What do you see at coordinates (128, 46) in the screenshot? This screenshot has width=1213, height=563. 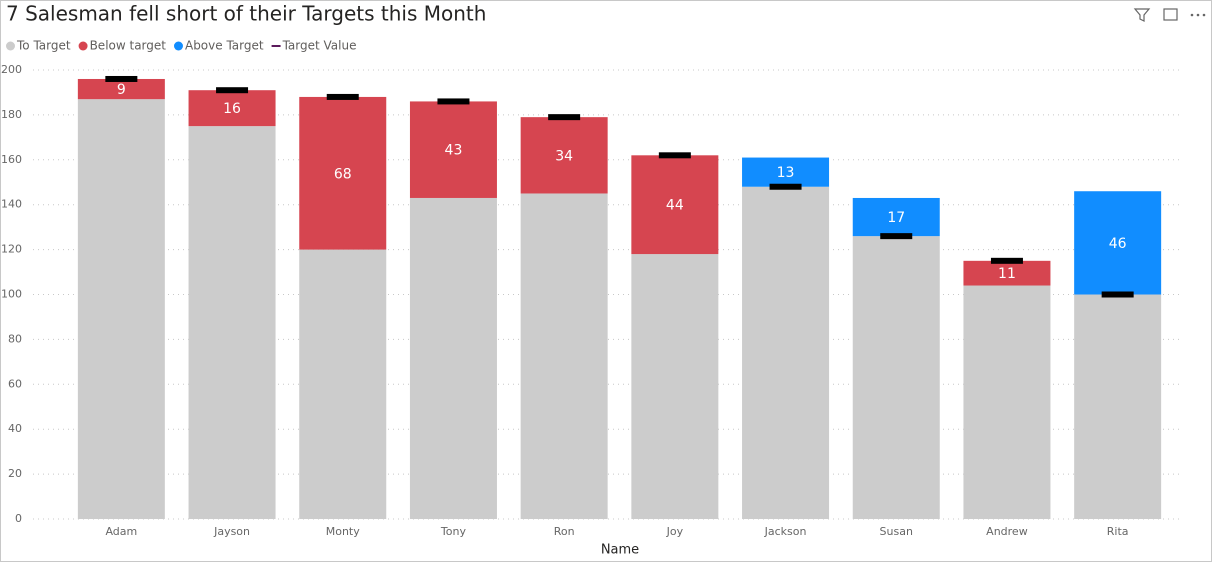 I see `legend-label: Below target` at bounding box center [128, 46].